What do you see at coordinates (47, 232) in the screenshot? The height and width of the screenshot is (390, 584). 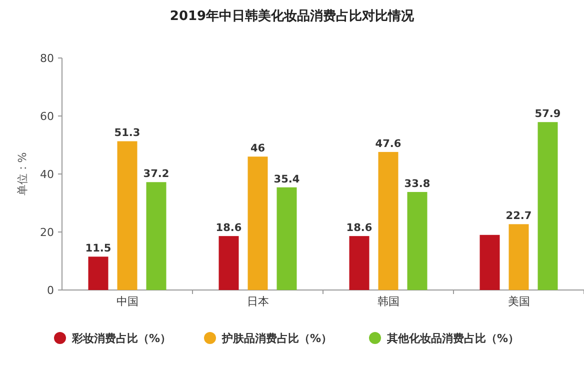 I see `y-tick-label: 20` at bounding box center [47, 232].